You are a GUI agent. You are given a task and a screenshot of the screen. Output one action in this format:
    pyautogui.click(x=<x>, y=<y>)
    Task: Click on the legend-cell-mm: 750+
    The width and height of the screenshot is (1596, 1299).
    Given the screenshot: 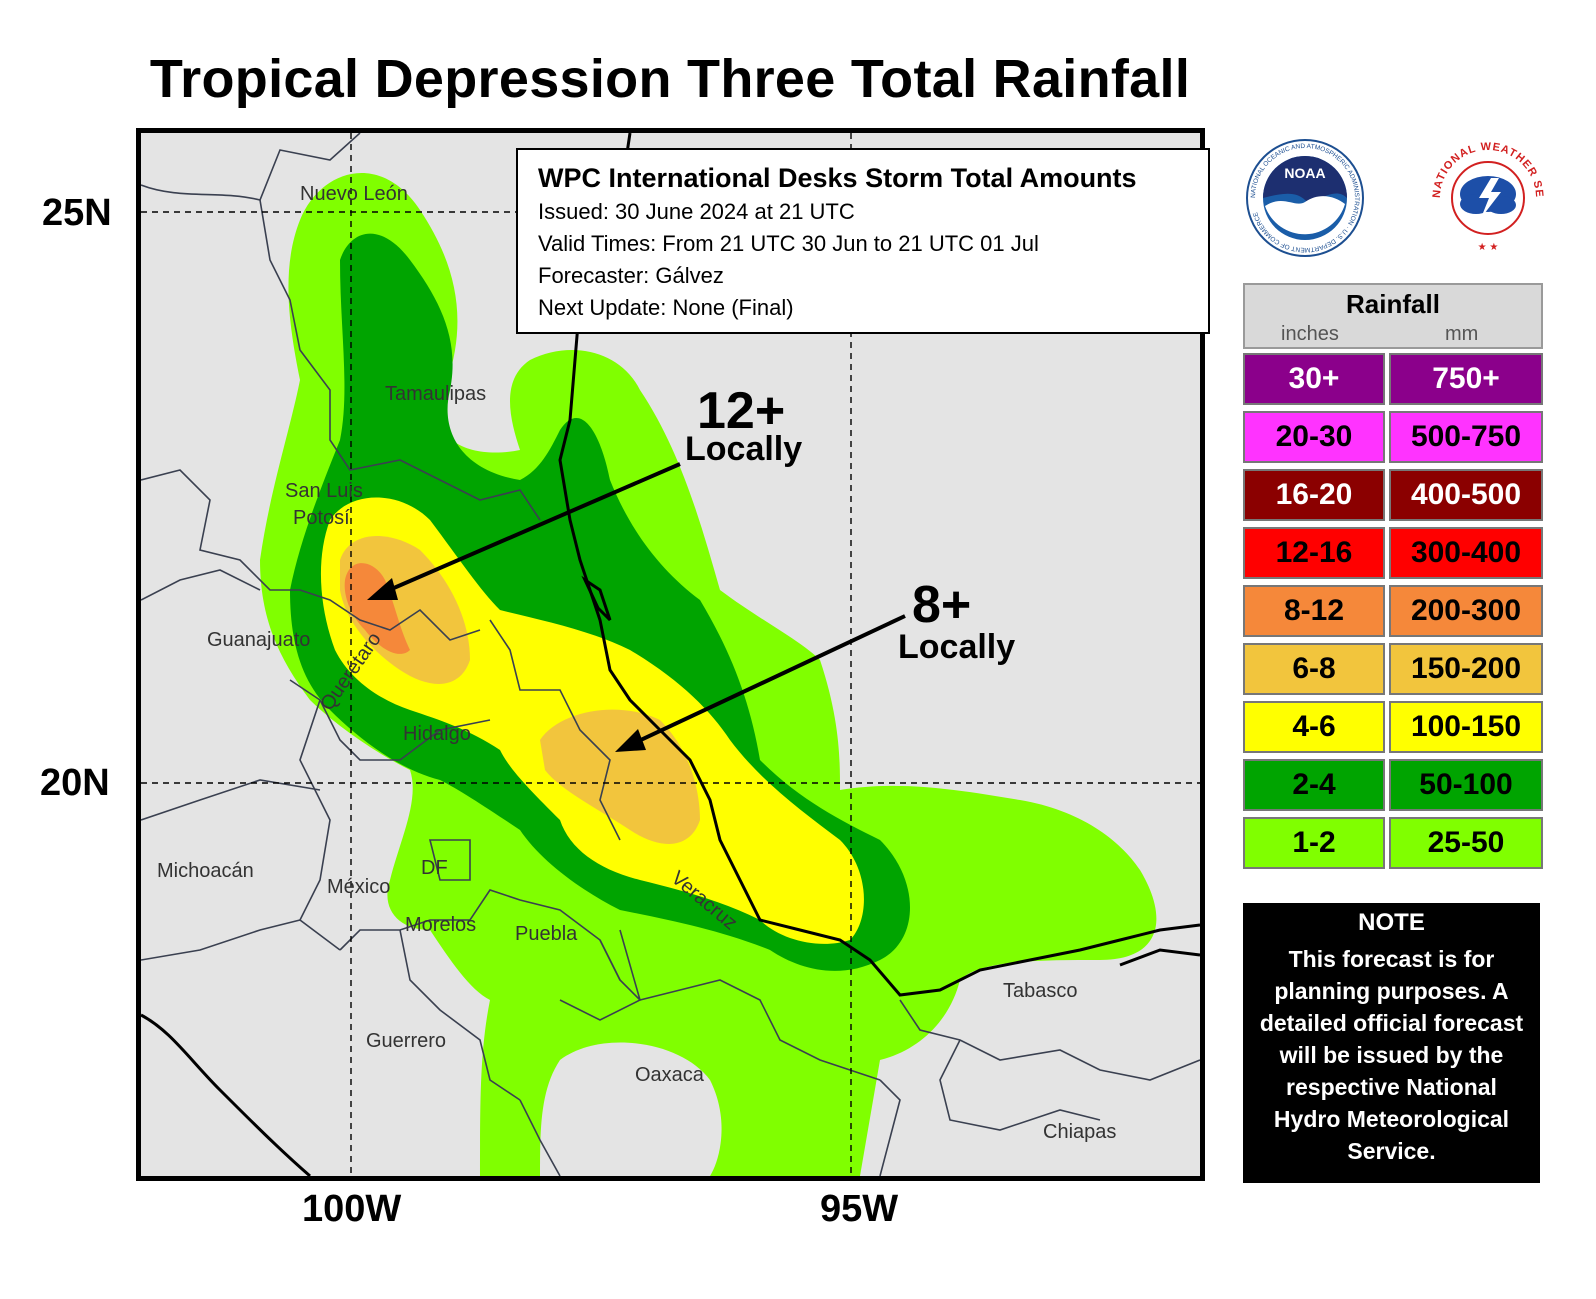 What is the action you would take?
    pyautogui.click(x=1466, y=379)
    